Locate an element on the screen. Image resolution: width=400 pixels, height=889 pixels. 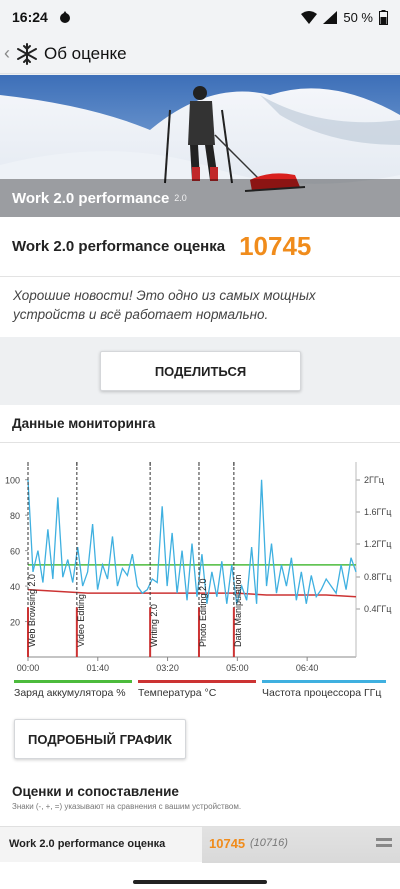
page-title: Об оценке is located at coordinates (85, 53).